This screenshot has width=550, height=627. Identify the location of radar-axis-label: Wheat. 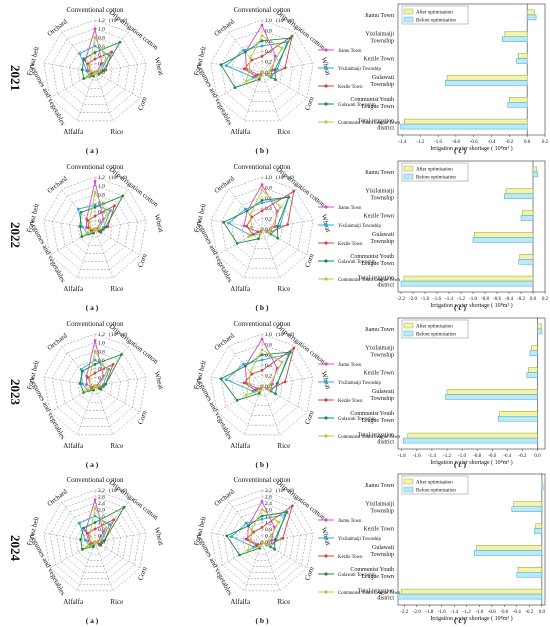
(159, 66).